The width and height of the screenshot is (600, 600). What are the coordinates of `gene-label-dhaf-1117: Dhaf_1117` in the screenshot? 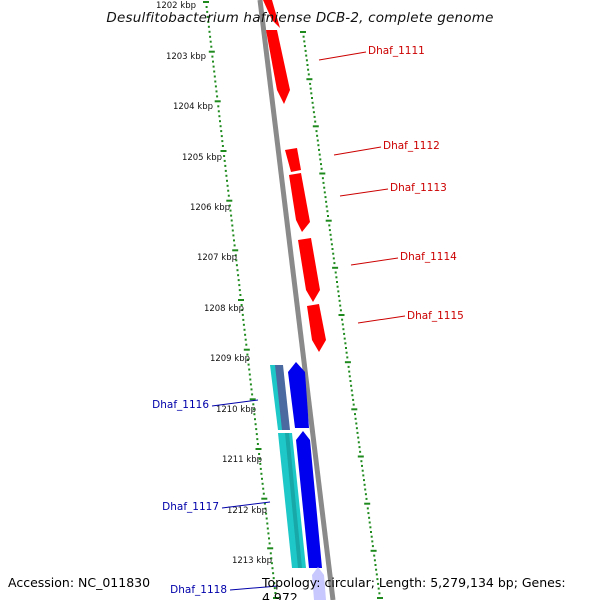 It's located at (190, 507).